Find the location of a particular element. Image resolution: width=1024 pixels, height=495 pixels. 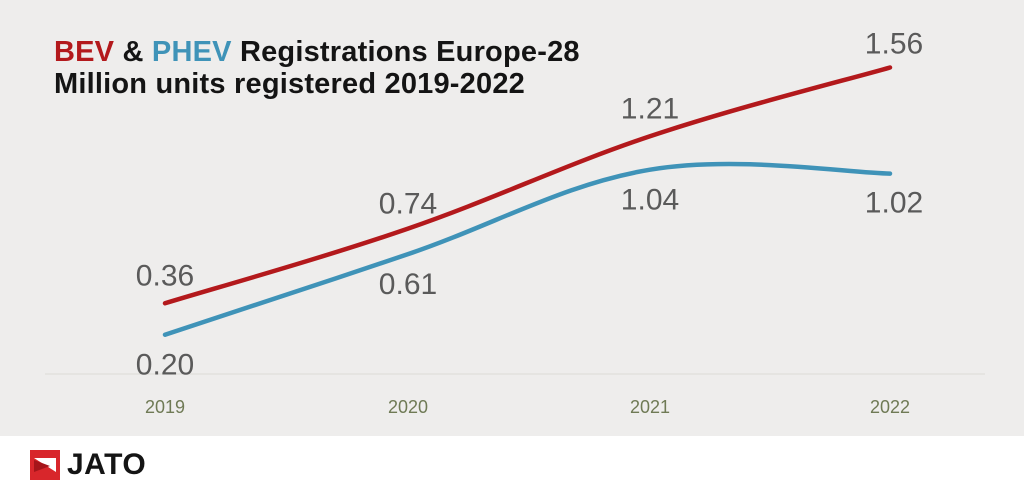

x-tick-label-2021: 2021 is located at coordinates (650, 407).